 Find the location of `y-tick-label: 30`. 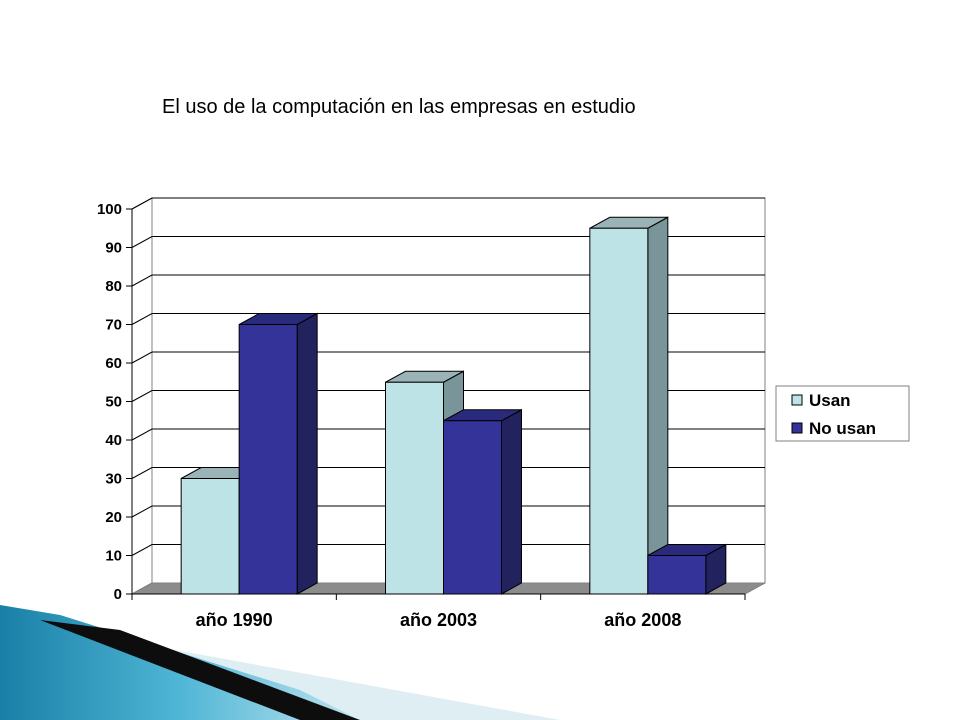

y-tick-label: 30 is located at coordinates (113, 479).